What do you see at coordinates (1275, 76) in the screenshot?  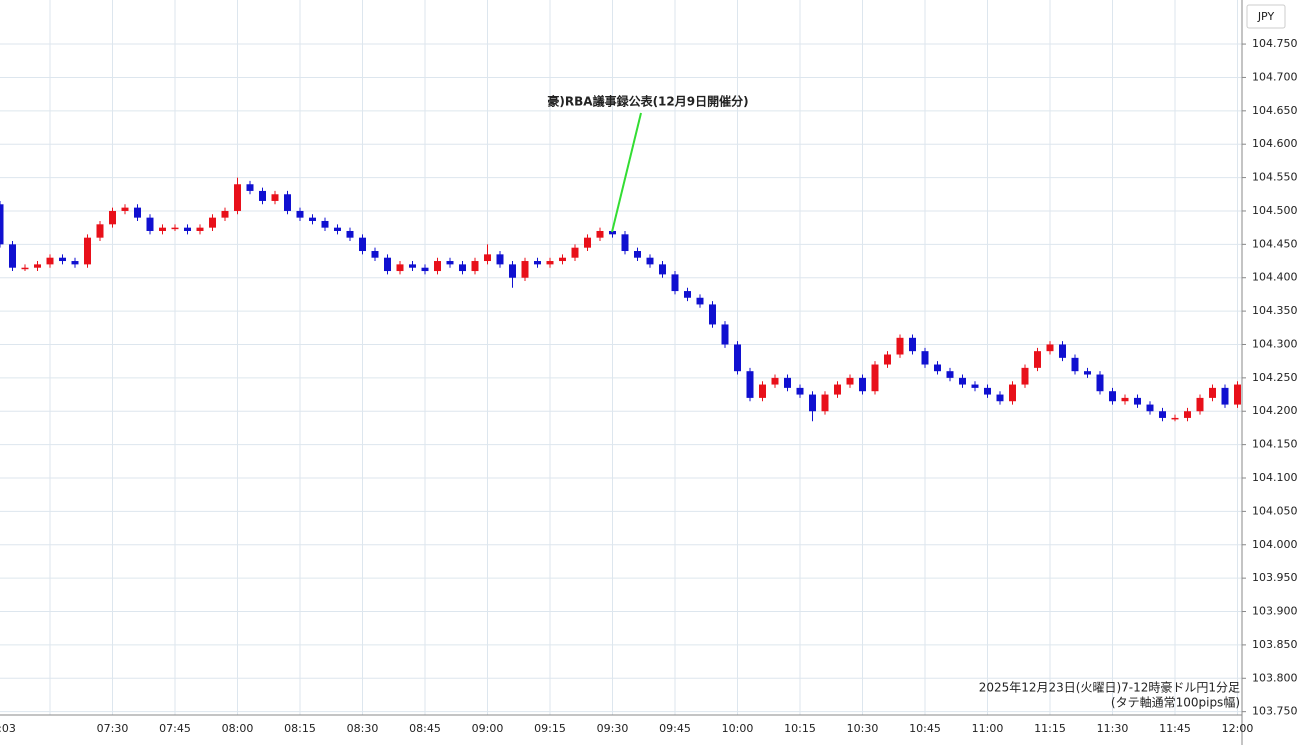 I see `y-tick-label: 104.700` at bounding box center [1275, 76].